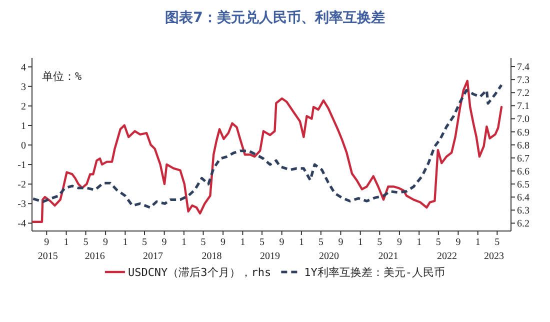 The width and height of the screenshot is (550, 322). I want to click on y2-tick-label: 6.4, so click(523, 198).